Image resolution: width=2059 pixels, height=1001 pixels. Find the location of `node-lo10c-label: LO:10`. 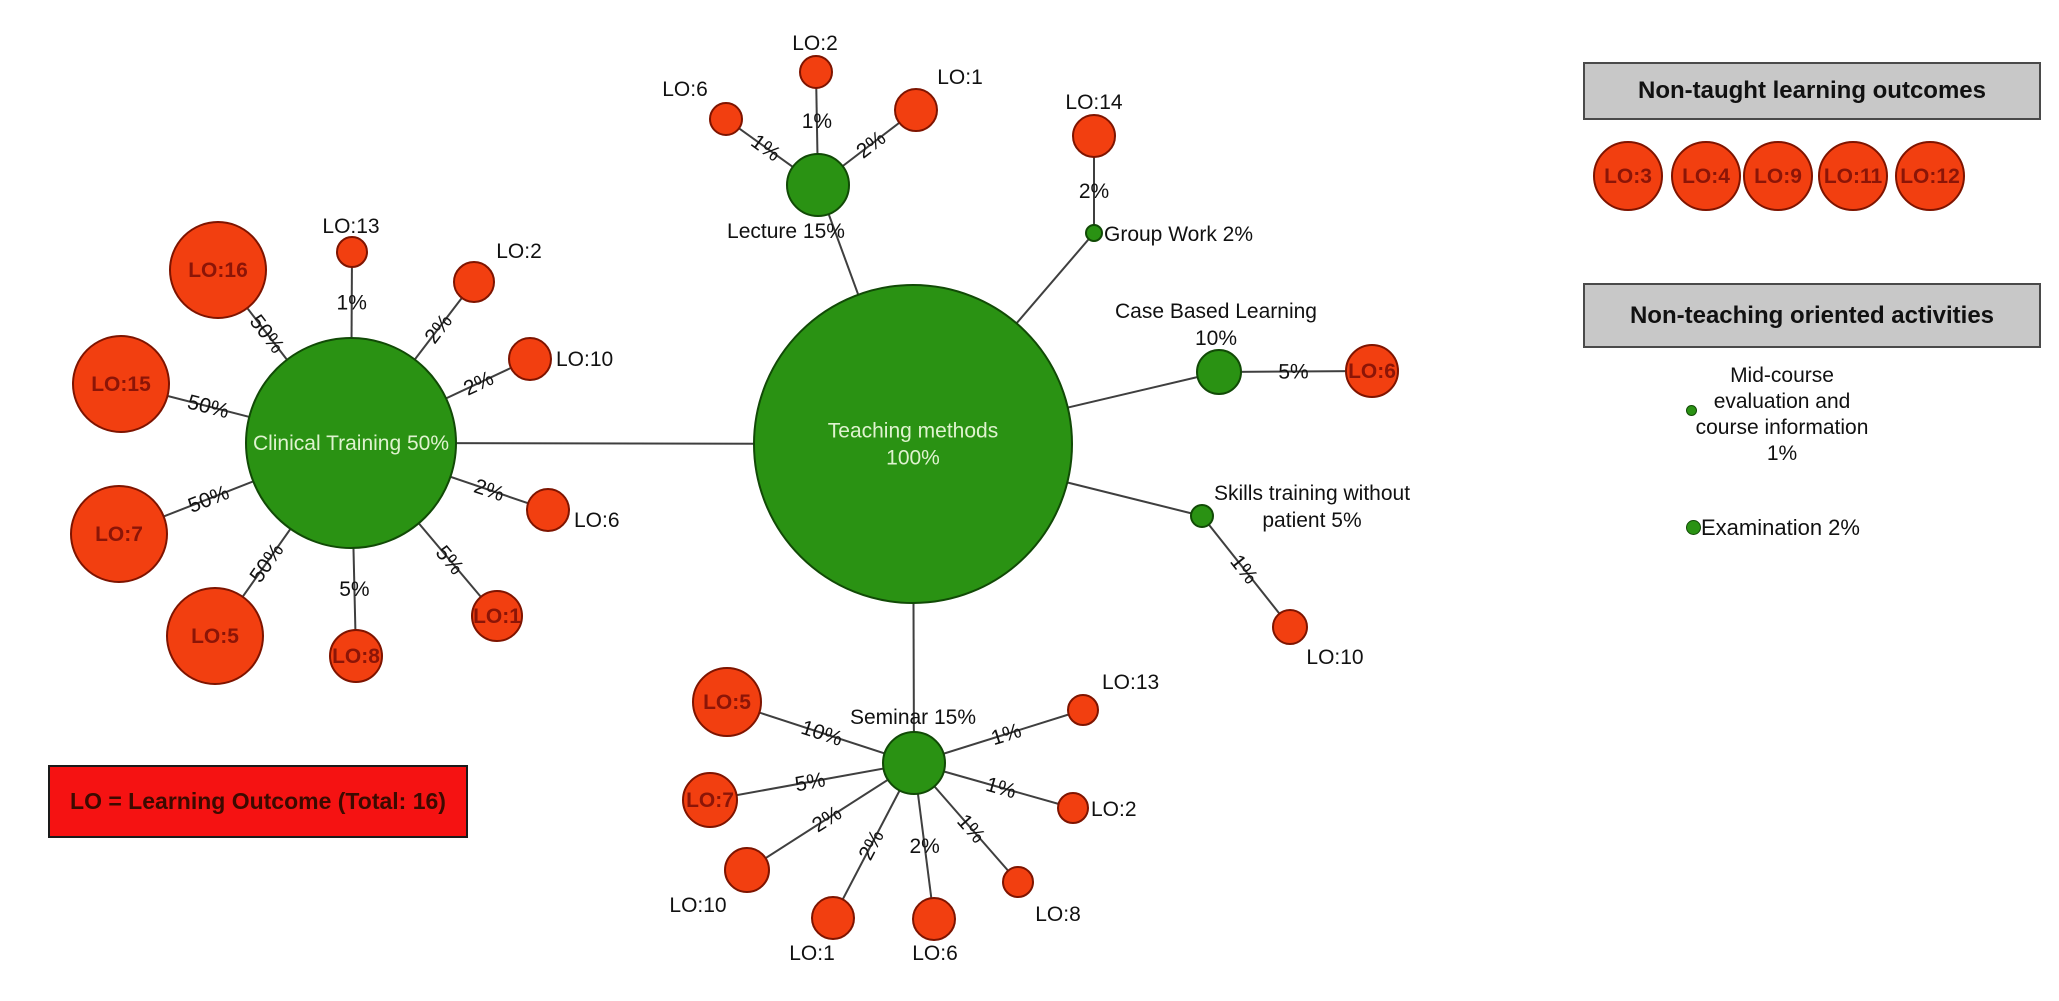

node-lo10c-label: LO:10 is located at coordinates (1334, 657).